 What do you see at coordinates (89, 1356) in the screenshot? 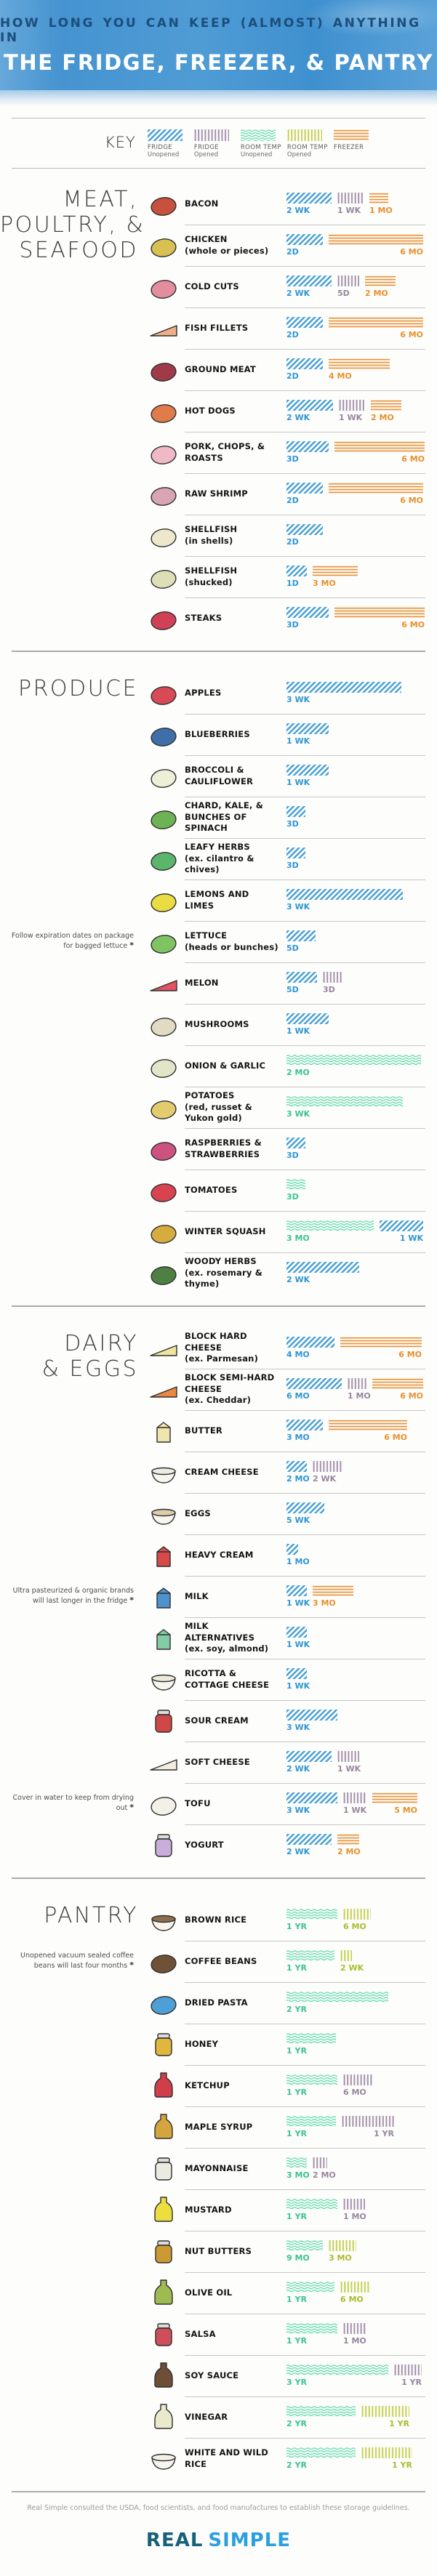
I see `section-title: DAIRY & EGGS` at bounding box center [89, 1356].